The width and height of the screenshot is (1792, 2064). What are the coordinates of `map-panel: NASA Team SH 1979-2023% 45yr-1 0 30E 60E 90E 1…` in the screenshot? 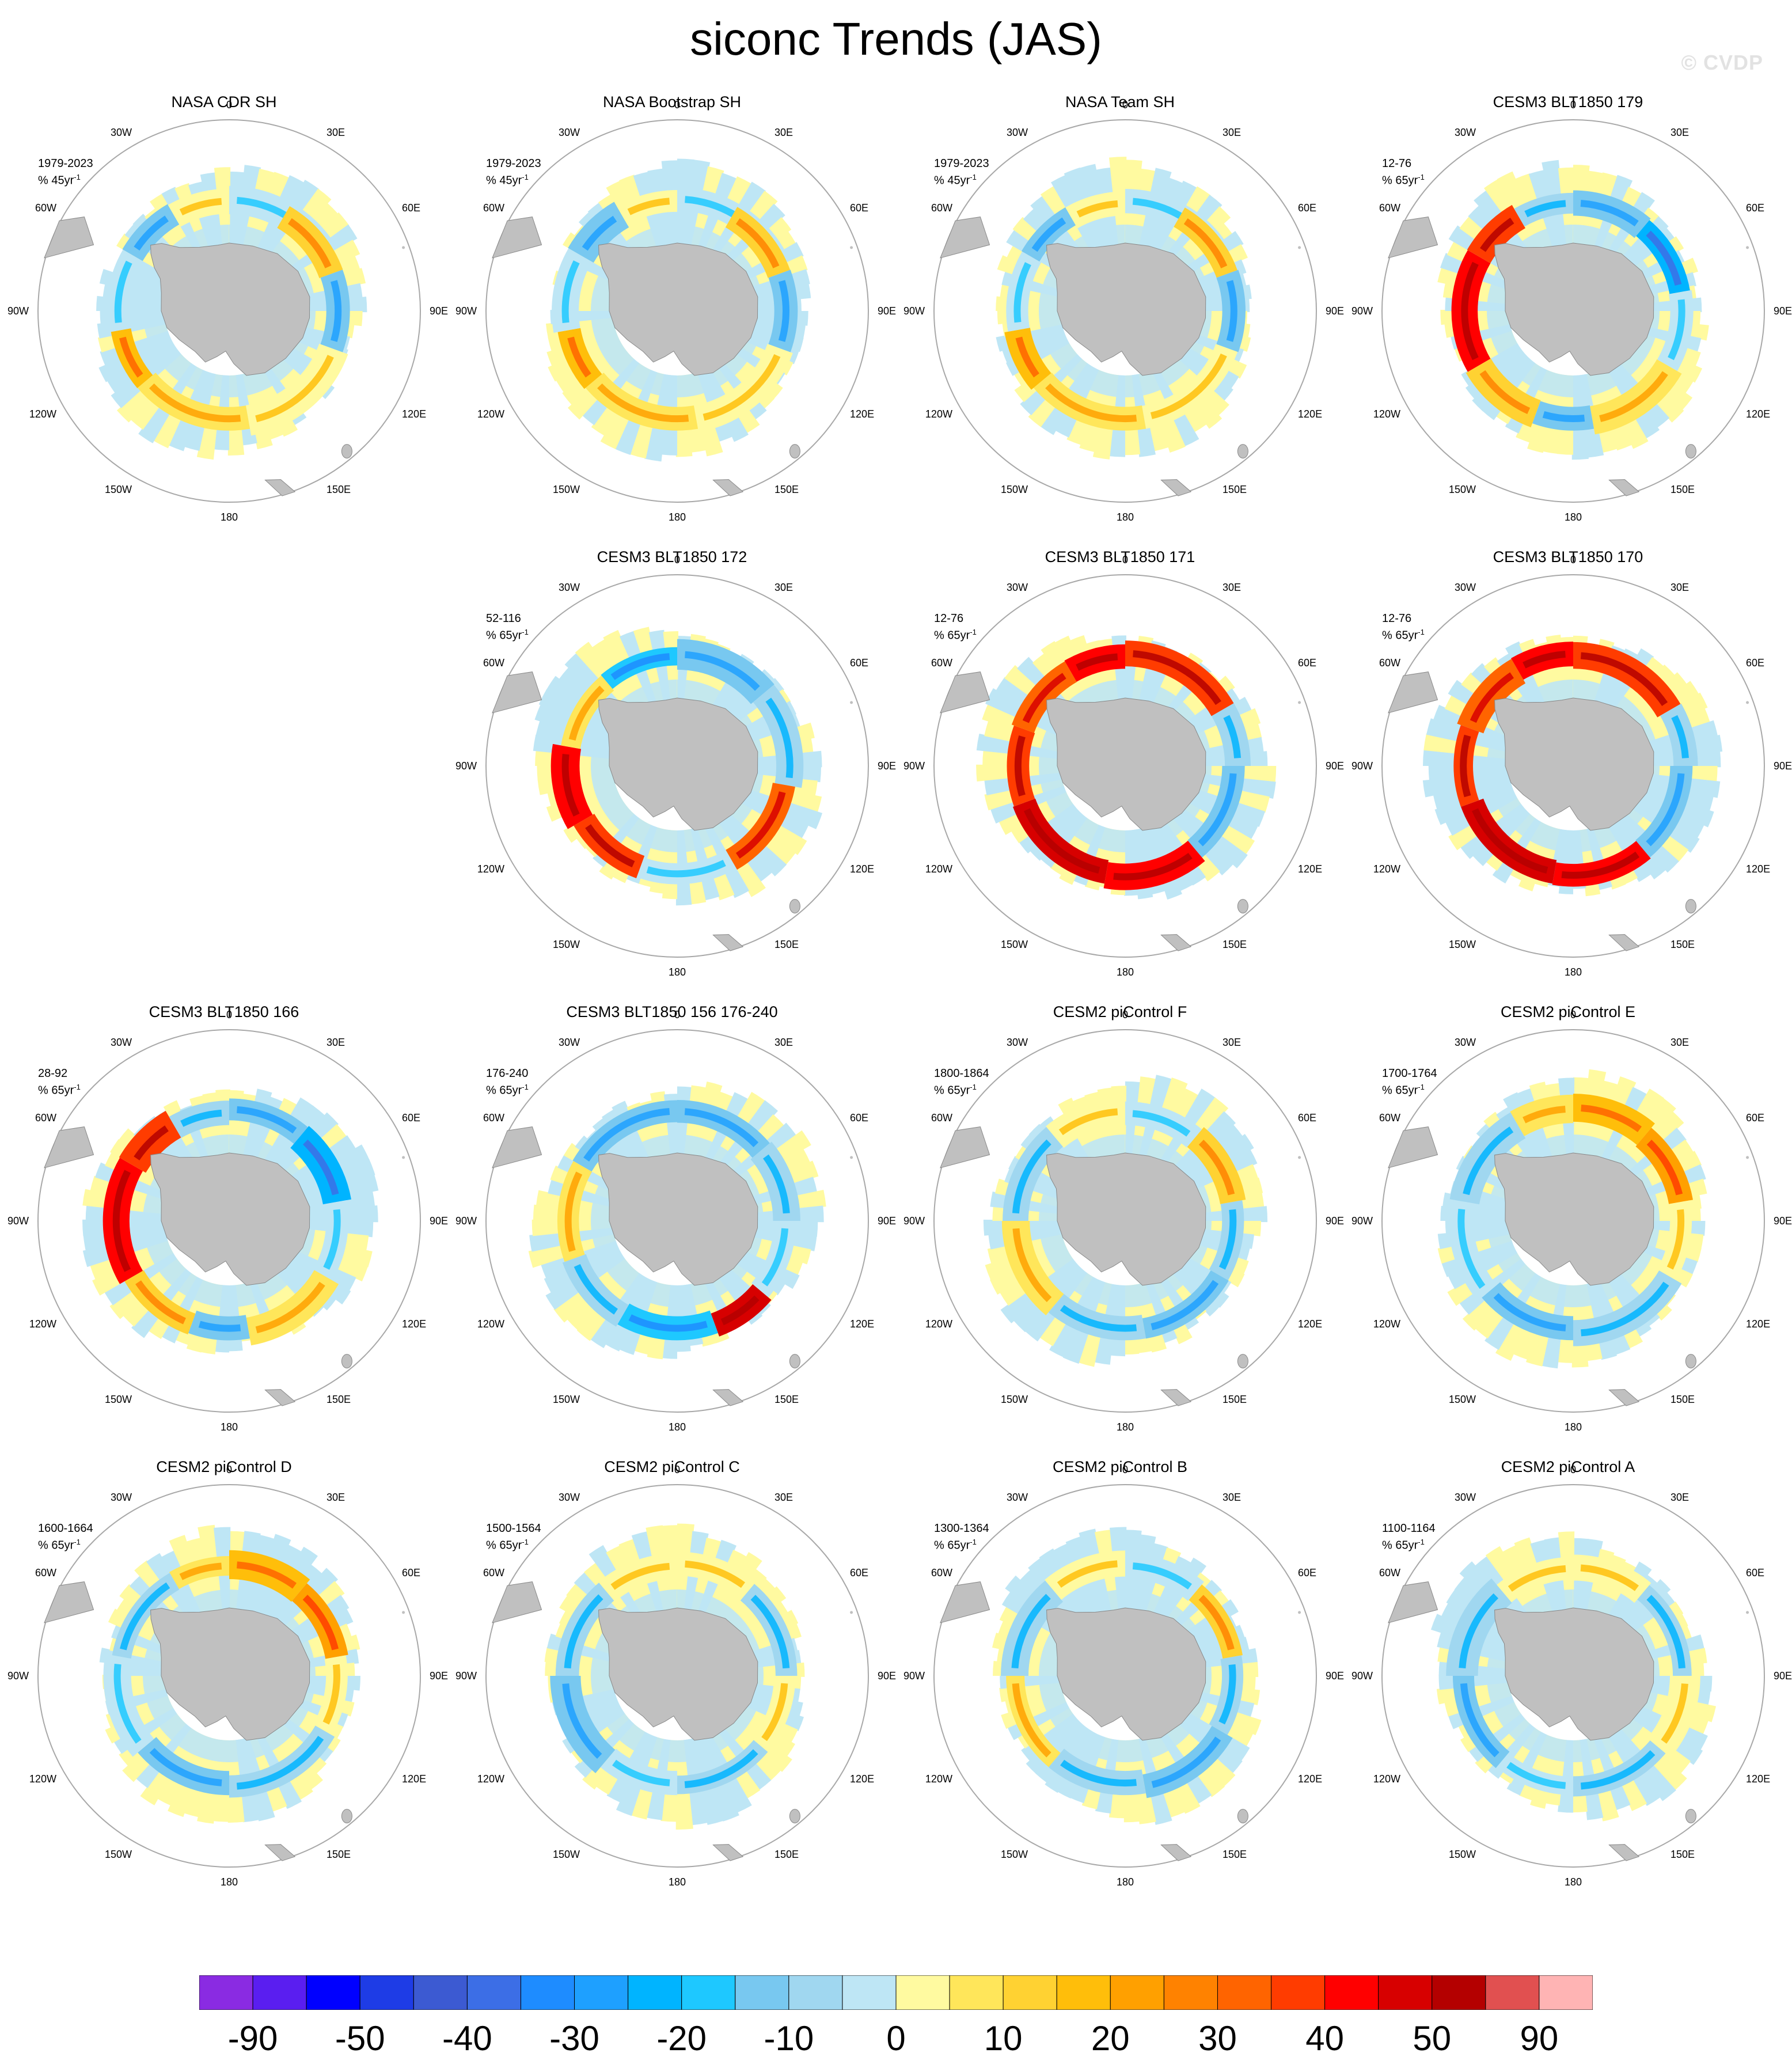 It's located at (1120, 296).